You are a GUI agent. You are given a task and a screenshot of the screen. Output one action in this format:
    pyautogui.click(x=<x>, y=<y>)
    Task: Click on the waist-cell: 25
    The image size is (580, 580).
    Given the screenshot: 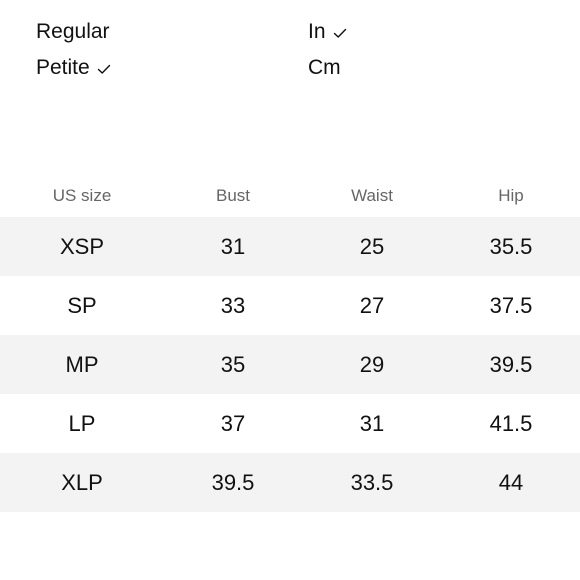 What is the action you would take?
    pyautogui.click(x=372, y=246)
    